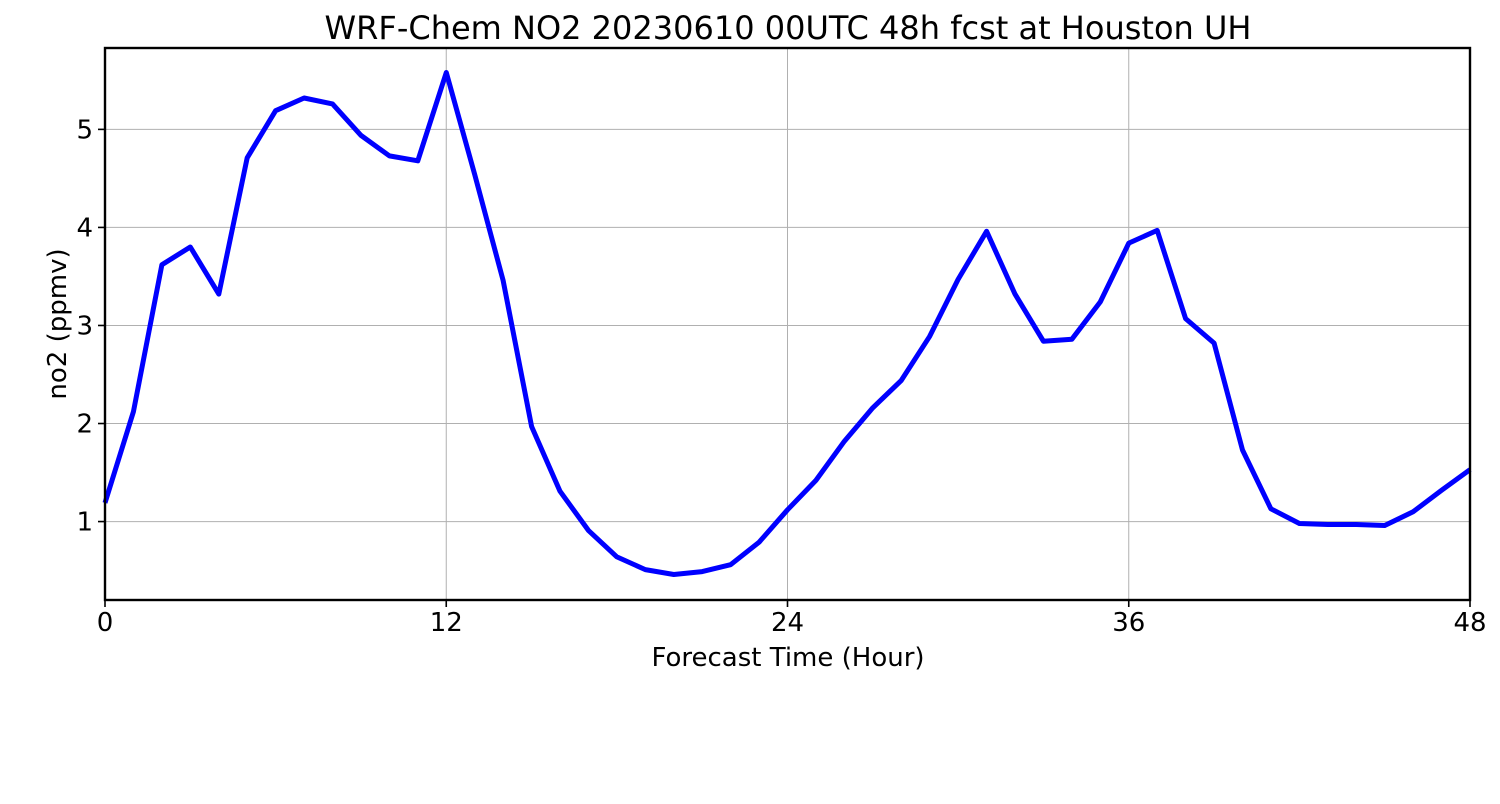  Describe the element at coordinates (84, 130) in the screenshot. I see `y-tick-label: 5` at that location.